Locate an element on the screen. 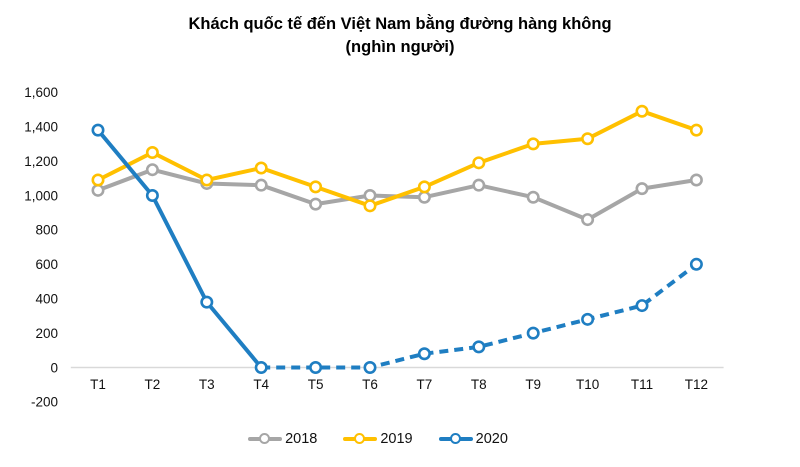  legend-label: 2019 is located at coordinates (396, 439).